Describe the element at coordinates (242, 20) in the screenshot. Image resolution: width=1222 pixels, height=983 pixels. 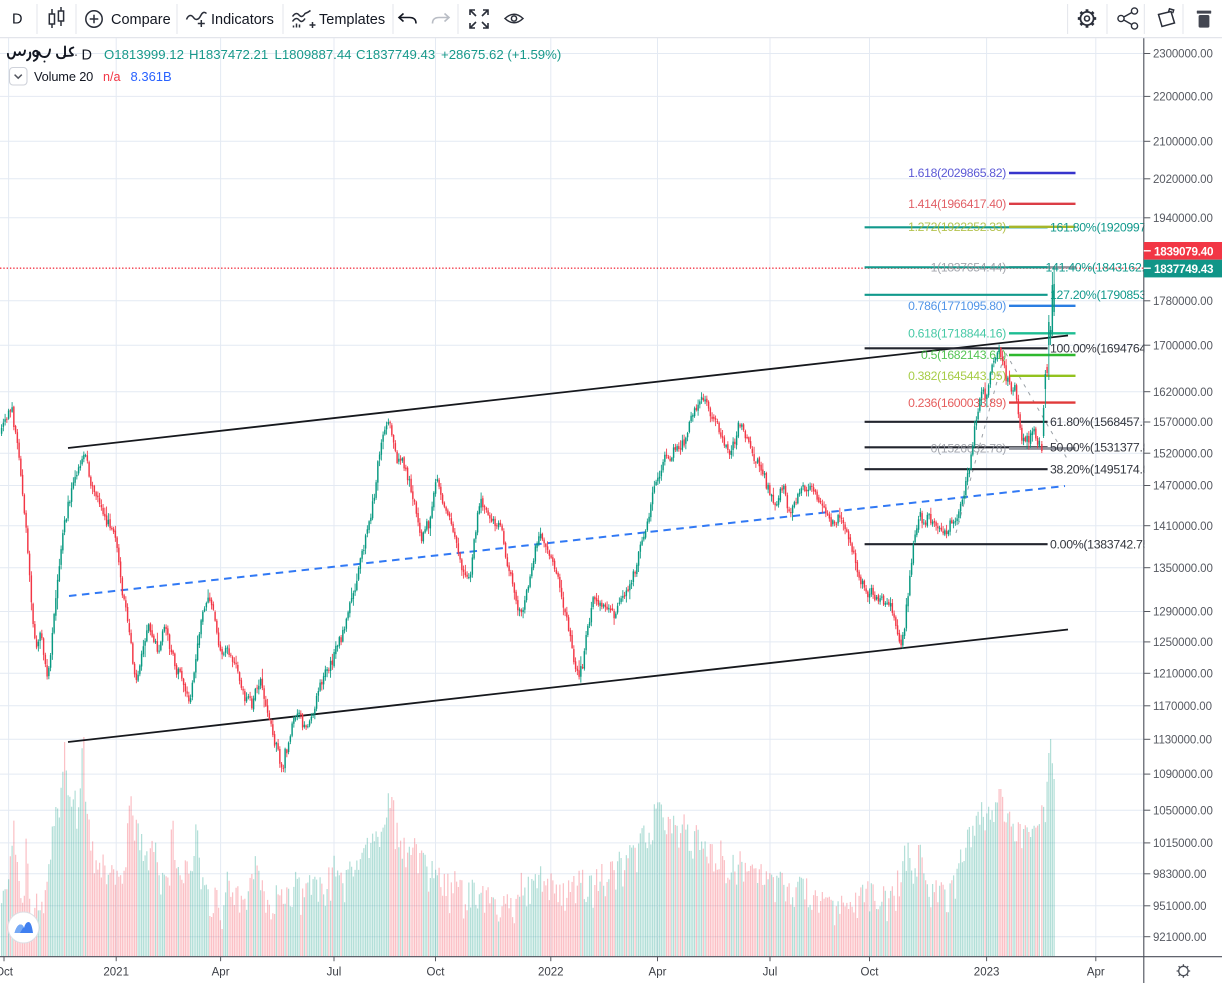
I see `svg-text: Indicators` at that location.